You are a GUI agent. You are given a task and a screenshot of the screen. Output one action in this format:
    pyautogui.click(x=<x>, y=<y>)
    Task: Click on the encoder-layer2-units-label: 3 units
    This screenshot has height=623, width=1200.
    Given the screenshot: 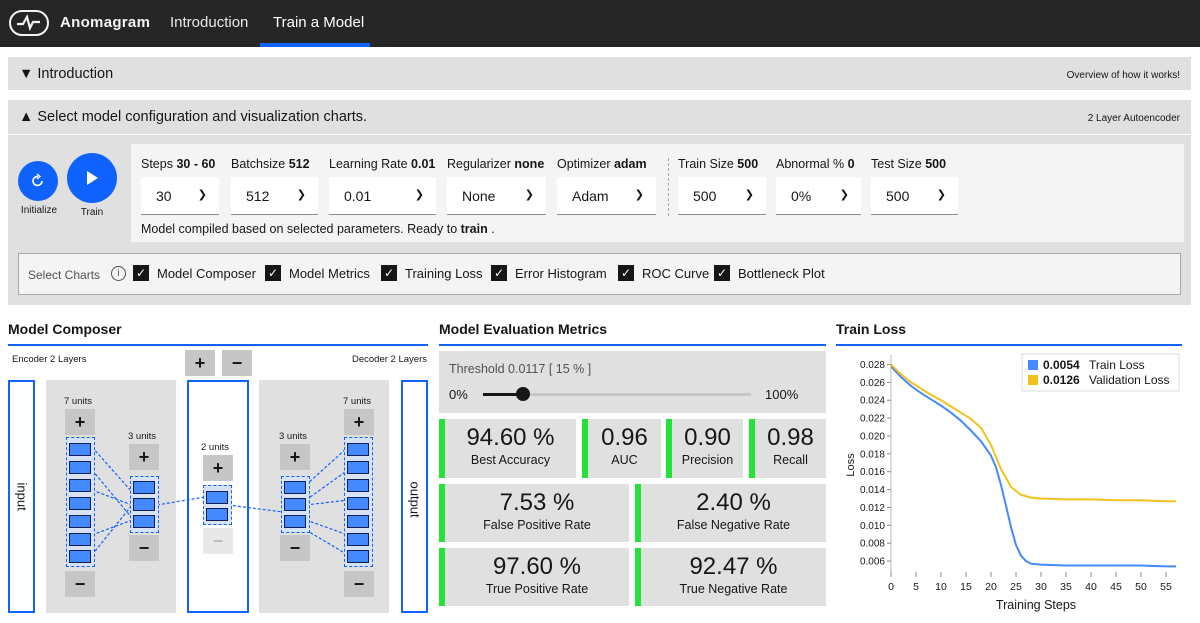 What is the action you would take?
    pyautogui.click(x=142, y=436)
    